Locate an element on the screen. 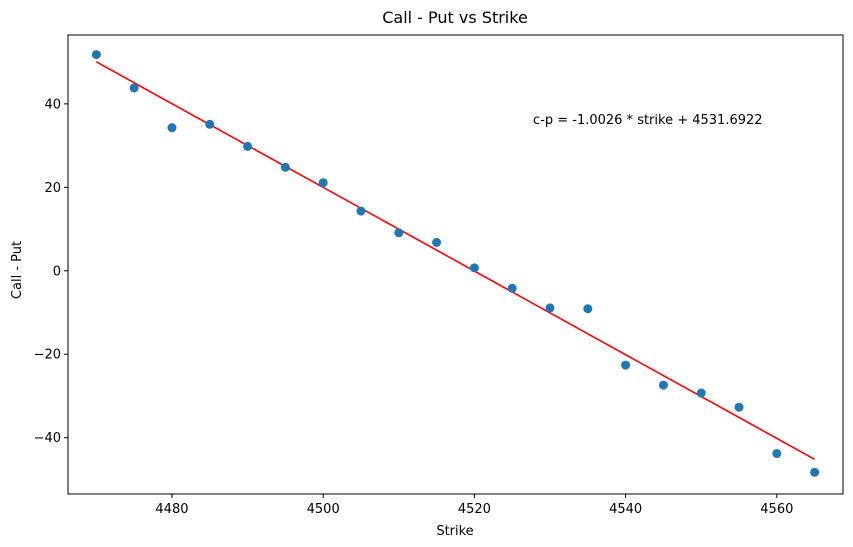 Image resolution: width=853 pixels, height=547 pixels. x-tick-label: 4540 is located at coordinates (625, 509).